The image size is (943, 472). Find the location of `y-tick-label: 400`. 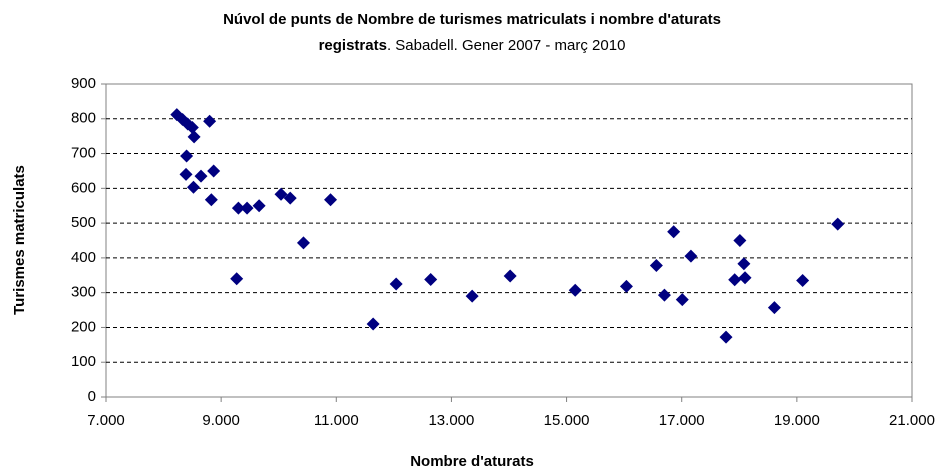

y-tick-label: 400 is located at coordinates (83, 257).